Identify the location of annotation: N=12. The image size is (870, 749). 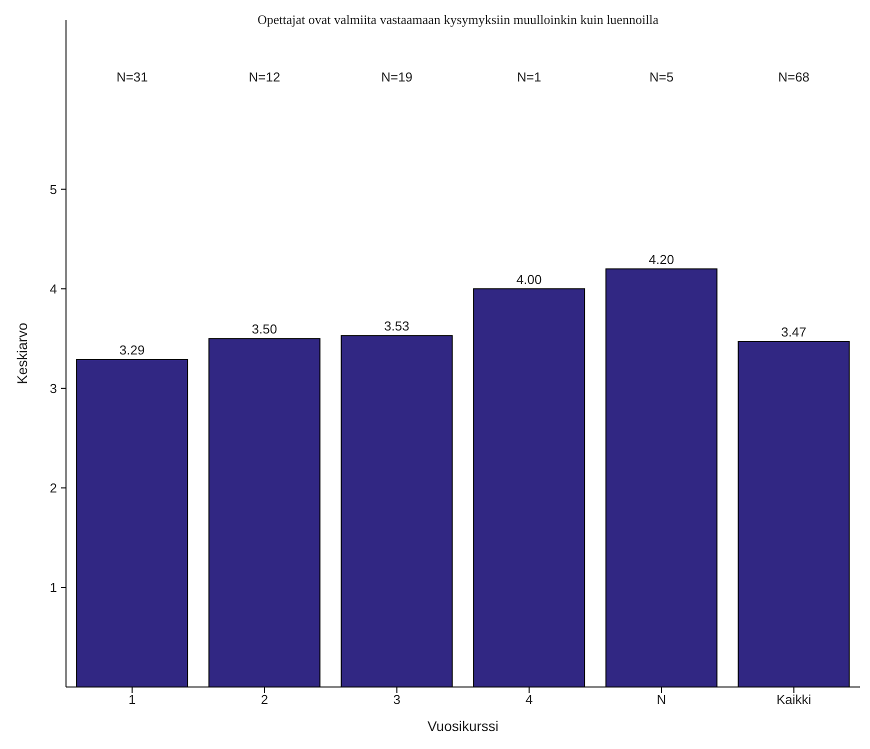
(264, 76).